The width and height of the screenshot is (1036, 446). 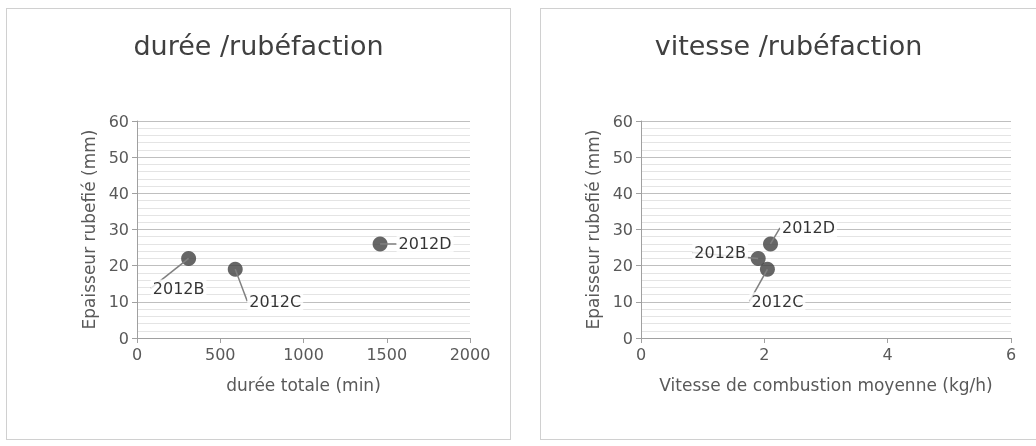 What do you see at coordinates (303, 354) in the screenshot?
I see `x-tick-label: 1000` at bounding box center [303, 354].